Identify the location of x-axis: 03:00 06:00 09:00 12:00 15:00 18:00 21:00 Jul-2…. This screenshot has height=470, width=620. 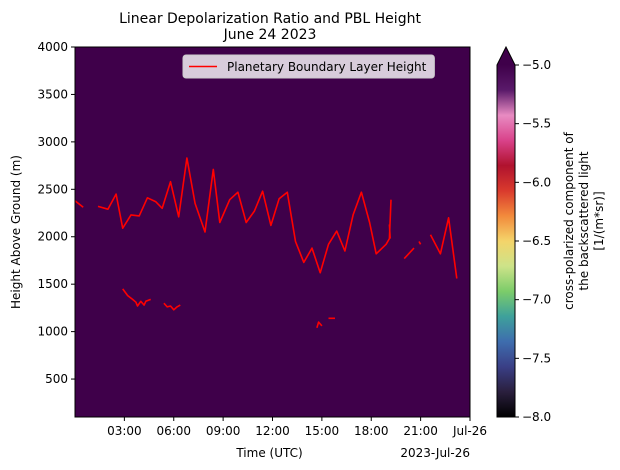
(297, 427).